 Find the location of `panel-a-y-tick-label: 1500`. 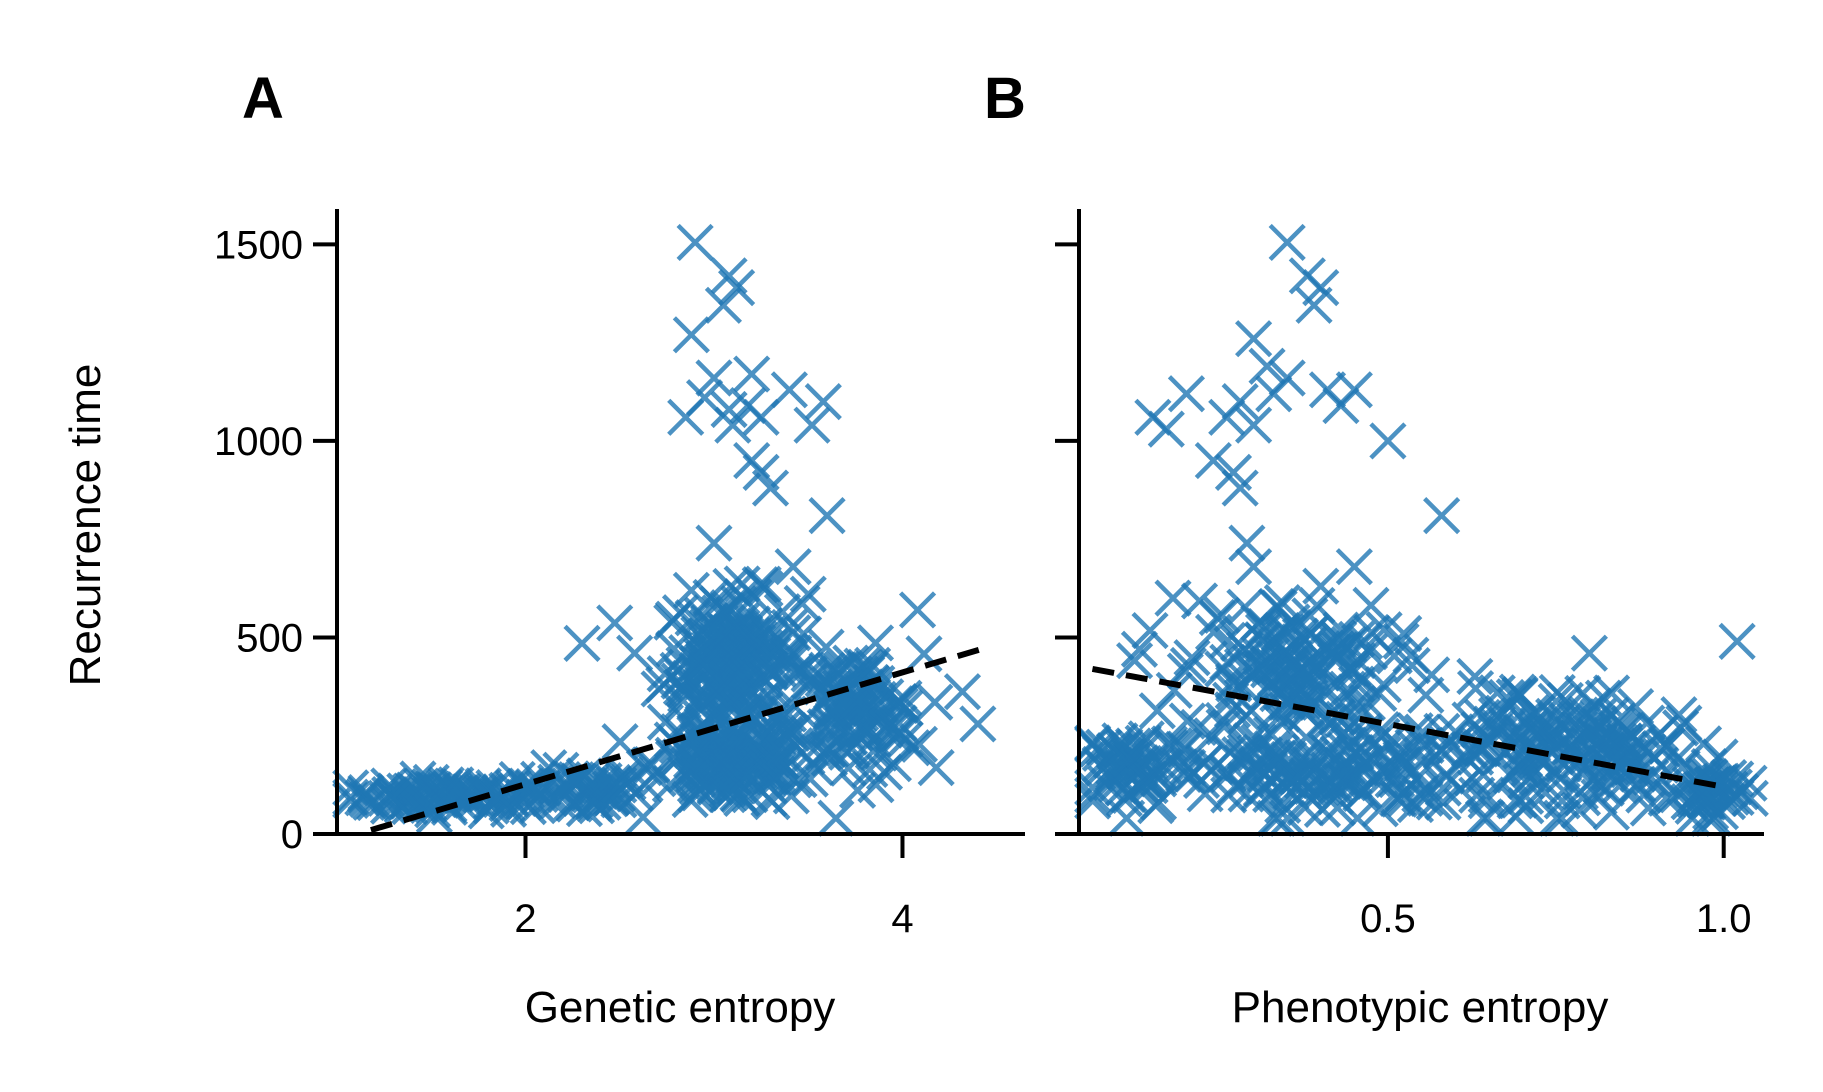

panel-a-y-tick-label: 1500 is located at coordinates (258, 245).